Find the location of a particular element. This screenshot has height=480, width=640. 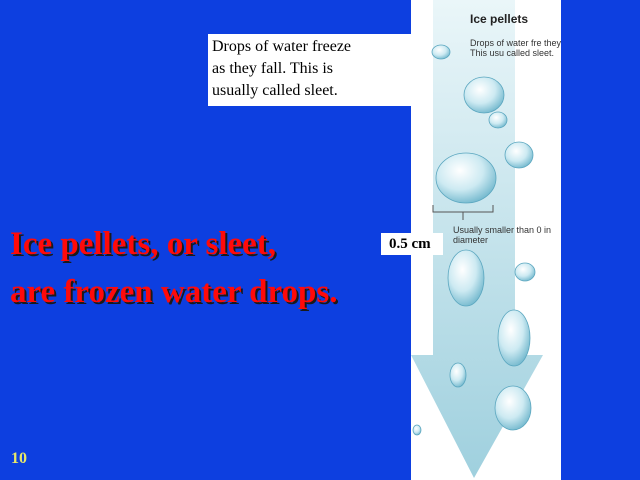

callout-line: usually called sleet. is located at coordinates (275, 90).